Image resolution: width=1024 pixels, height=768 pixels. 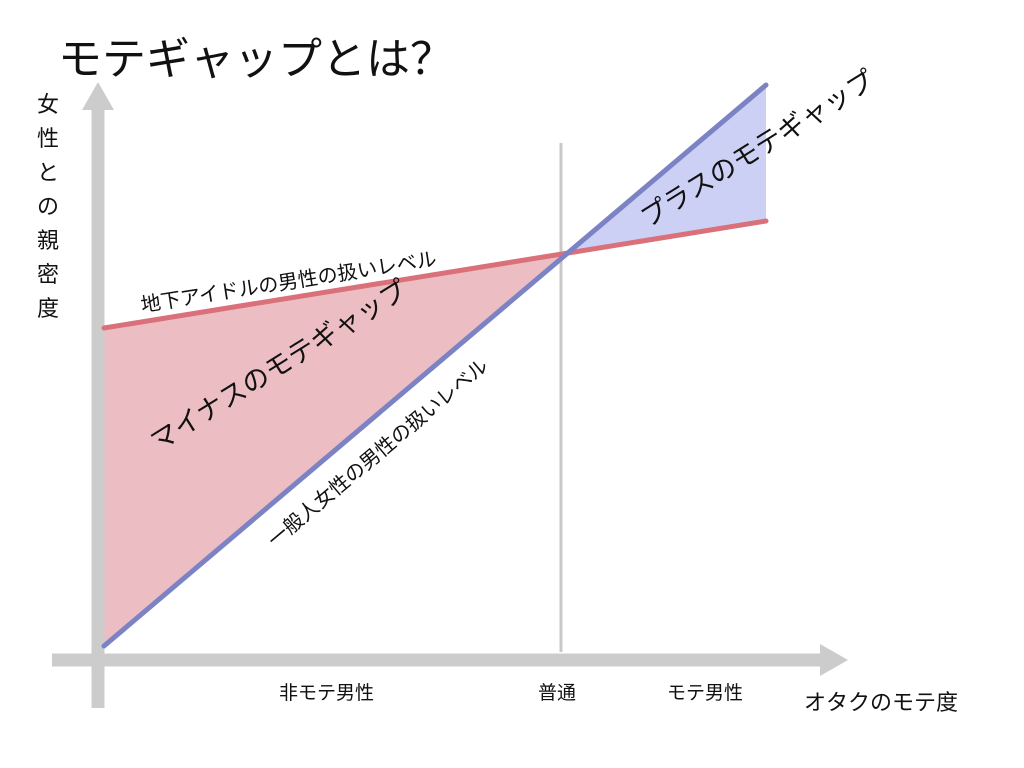 What do you see at coordinates (705, 693) in the screenshot?
I see `x-tick-label-mote: モテ男性` at bounding box center [705, 693].